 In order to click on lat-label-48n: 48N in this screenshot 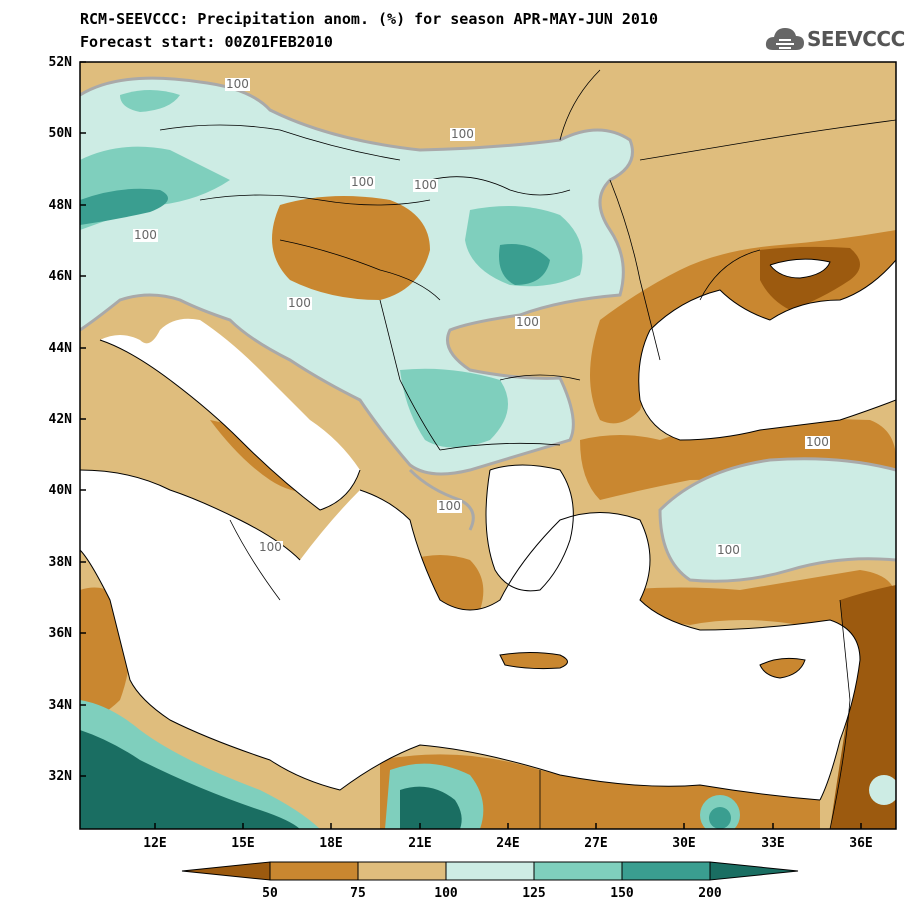, I will do `click(60, 205)`.